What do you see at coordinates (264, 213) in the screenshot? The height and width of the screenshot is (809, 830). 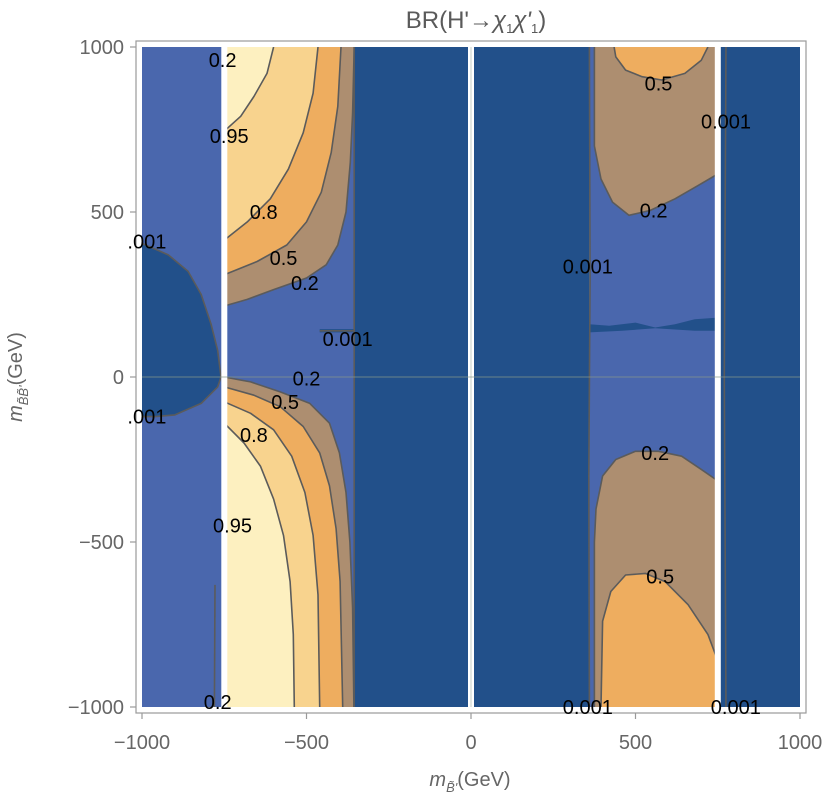 I see `contour-label-2: 0.8` at bounding box center [264, 213].